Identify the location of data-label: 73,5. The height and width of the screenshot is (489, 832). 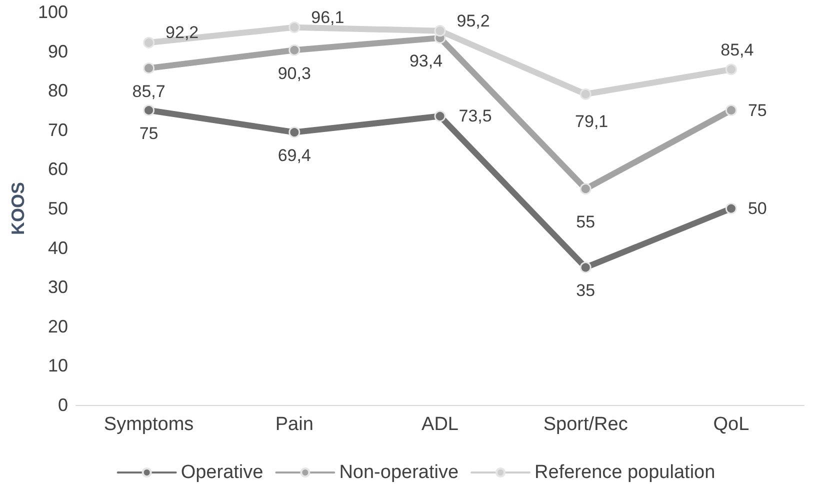
(475, 116).